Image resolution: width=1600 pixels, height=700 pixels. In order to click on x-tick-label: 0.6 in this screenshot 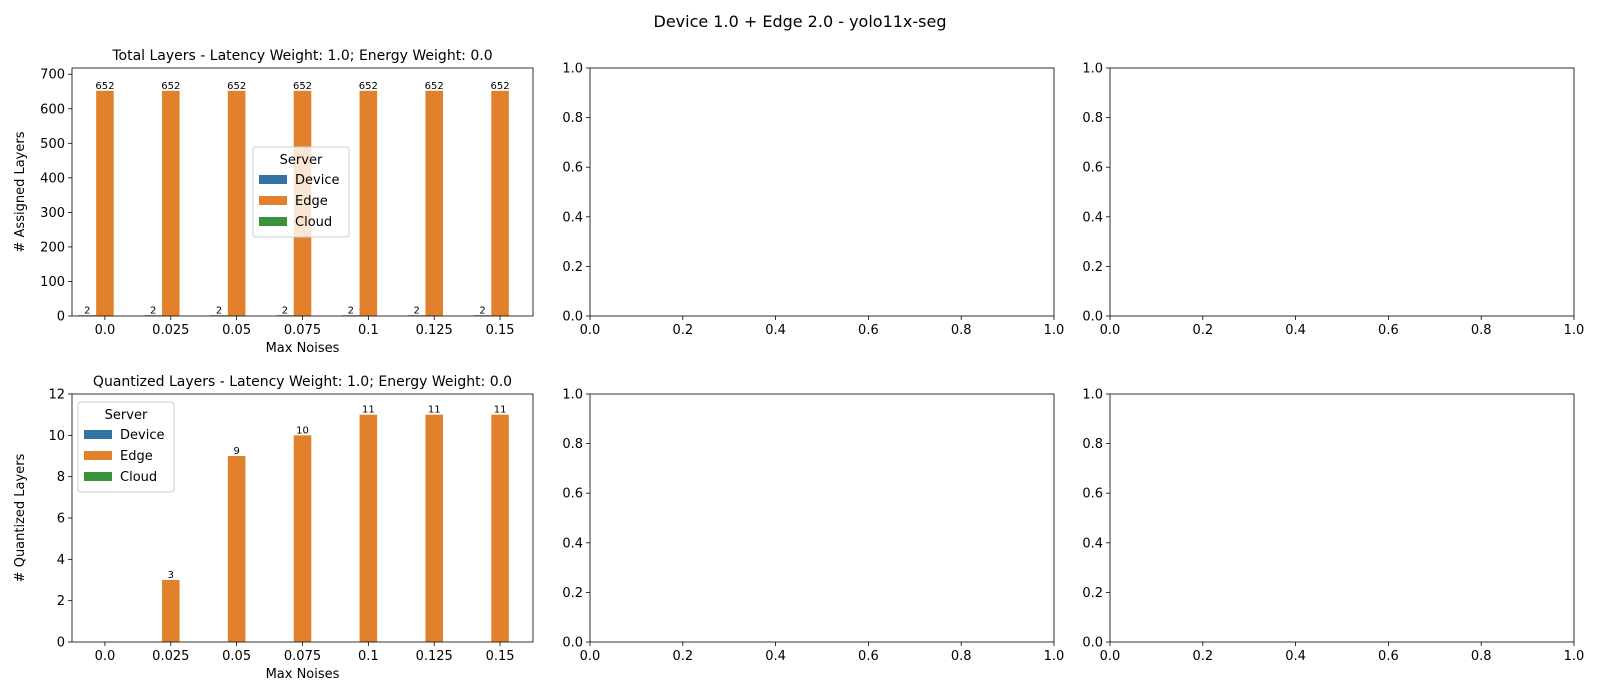, I will do `click(868, 330)`.